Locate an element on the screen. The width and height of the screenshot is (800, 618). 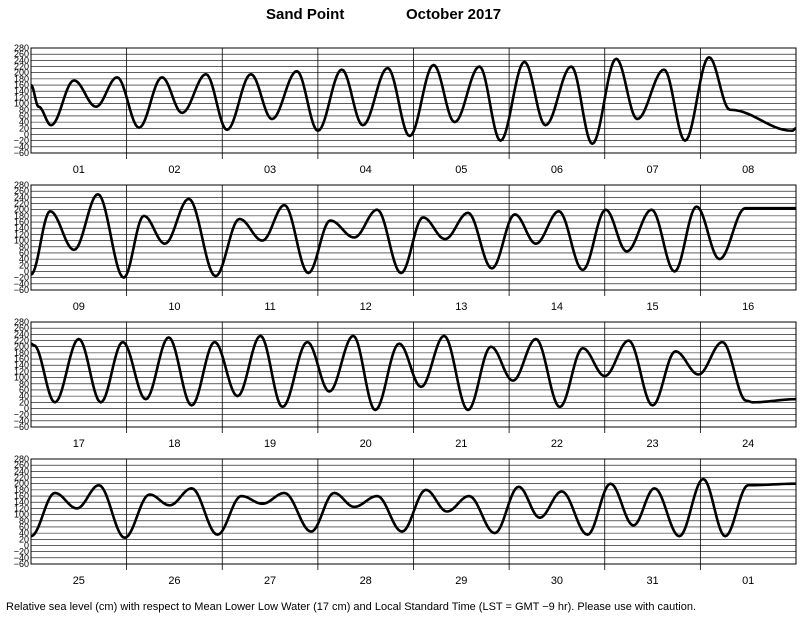
day-label: 06 is located at coordinates (557, 170).